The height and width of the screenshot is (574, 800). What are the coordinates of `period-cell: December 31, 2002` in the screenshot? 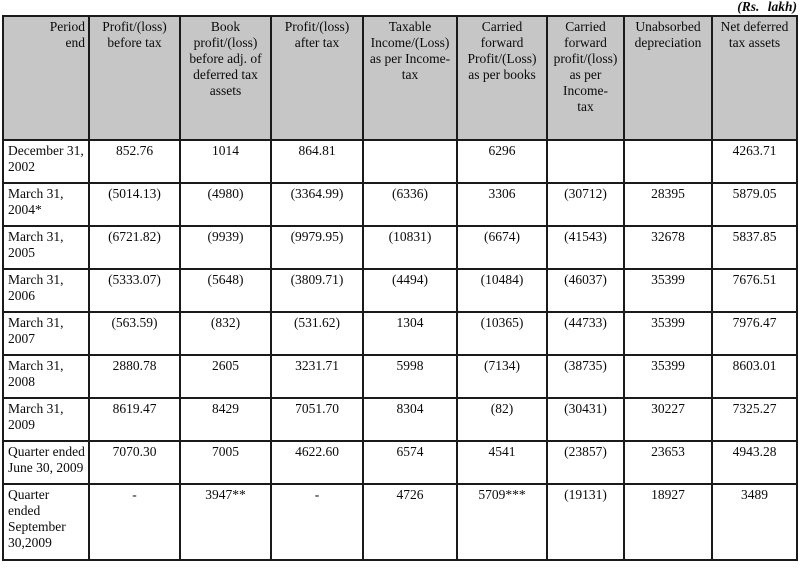 It's located at (46, 161).